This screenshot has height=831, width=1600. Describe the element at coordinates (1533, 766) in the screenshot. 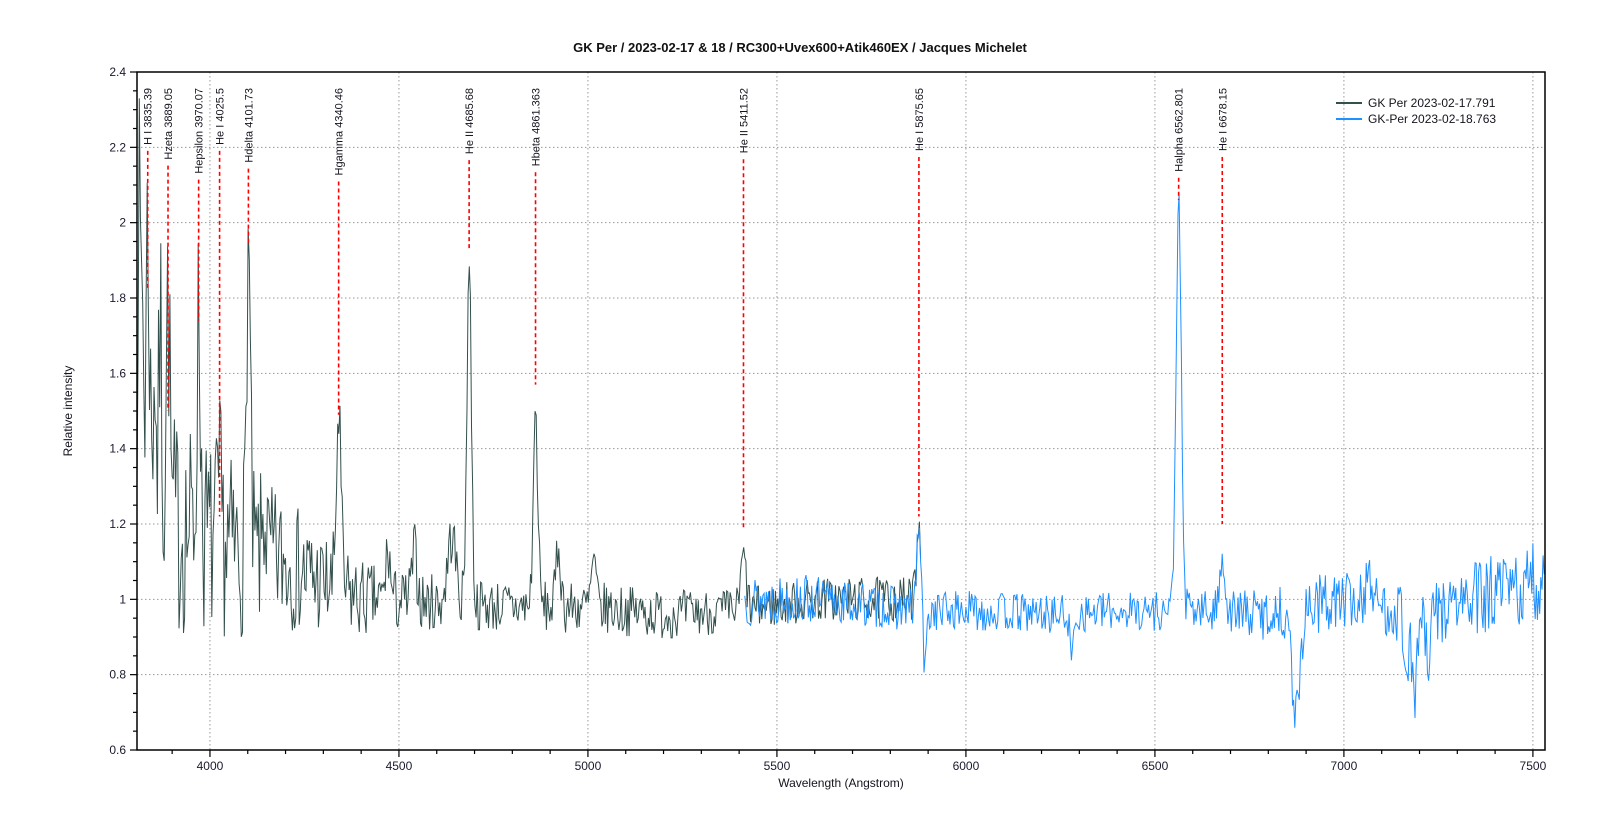

I see `x-tick-label: 7500` at that location.